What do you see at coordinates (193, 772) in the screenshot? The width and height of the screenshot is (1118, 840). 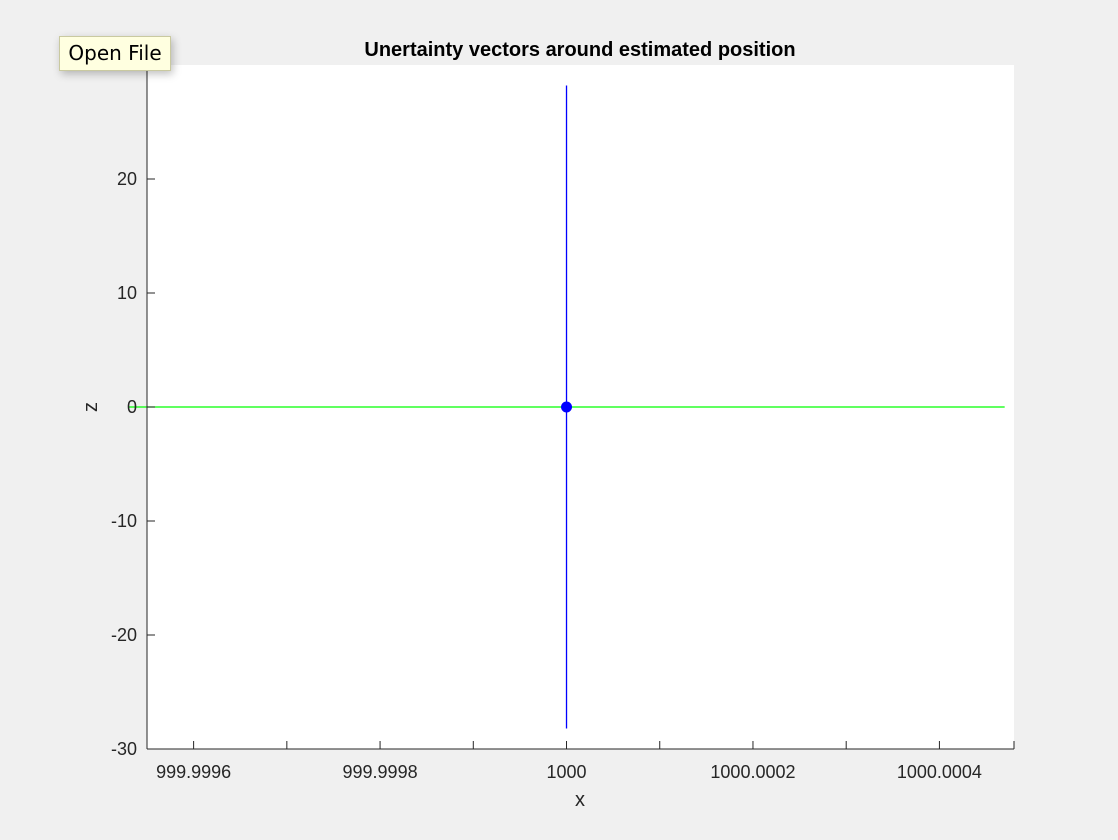 I see `x-tick-label: 999.9996` at bounding box center [193, 772].